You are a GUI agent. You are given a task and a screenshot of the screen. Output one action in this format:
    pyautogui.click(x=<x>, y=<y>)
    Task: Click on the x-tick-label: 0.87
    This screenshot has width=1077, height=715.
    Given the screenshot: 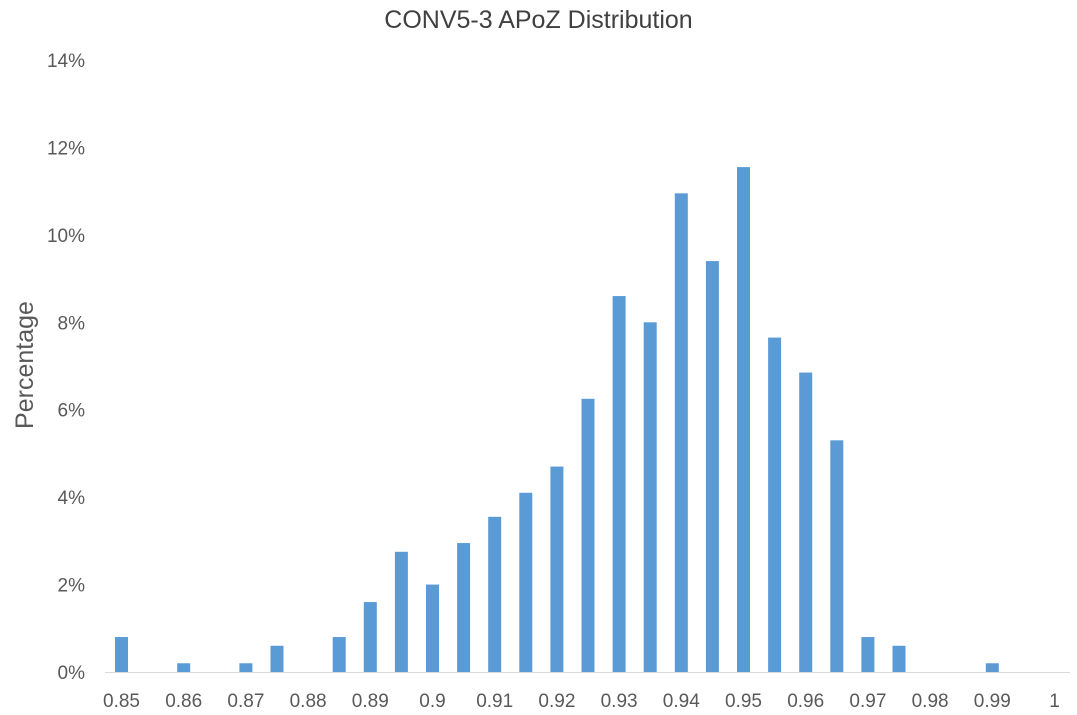 What is the action you would take?
    pyautogui.click(x=245, y=701)
    